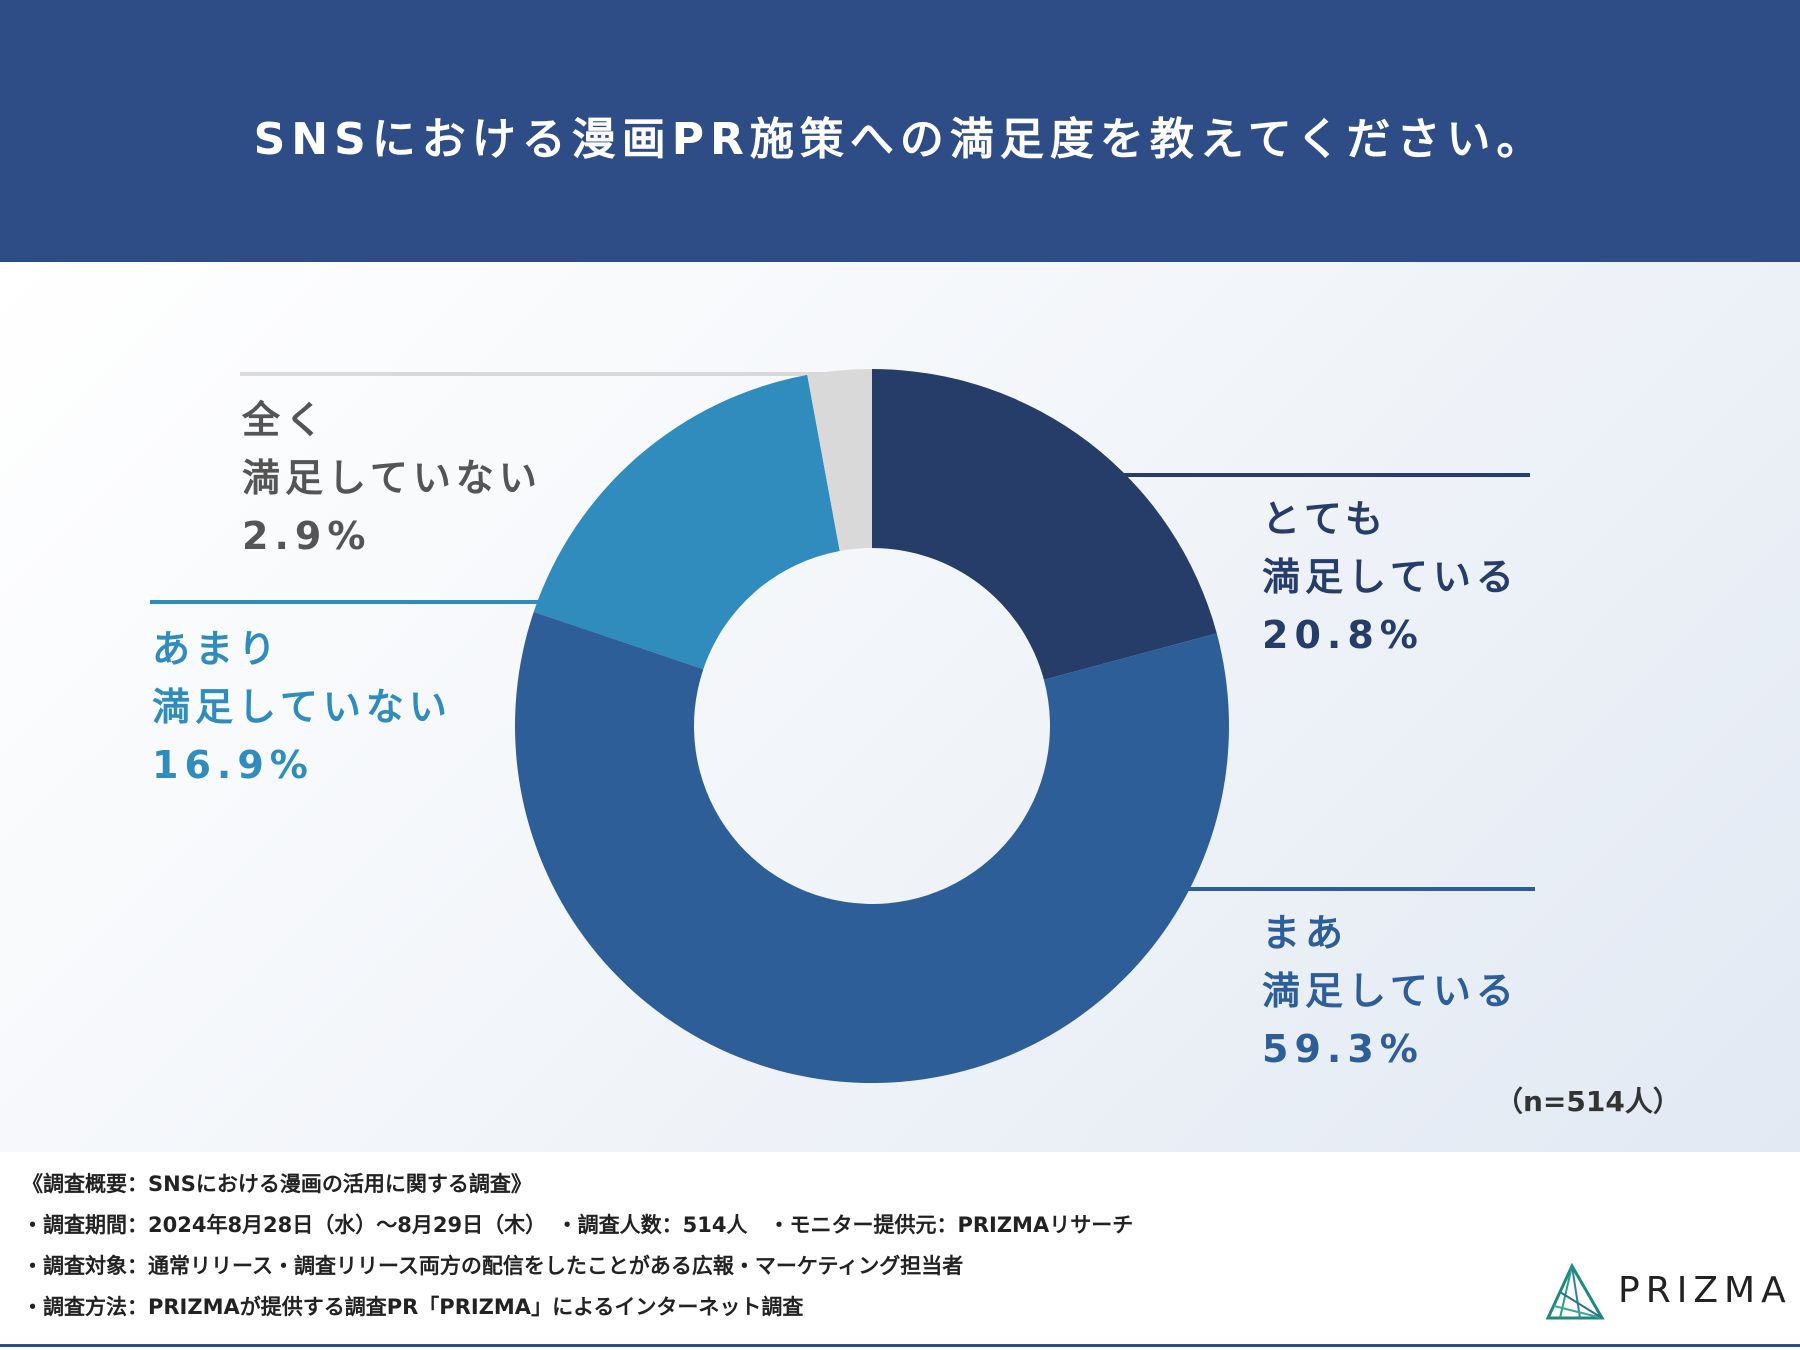 This screenshot has height=1350, width=1800. Describe the element at coordinates (285, 420) in the screenshot. I see `label-not-at-all-satisfied-line1: 全く` at that location.